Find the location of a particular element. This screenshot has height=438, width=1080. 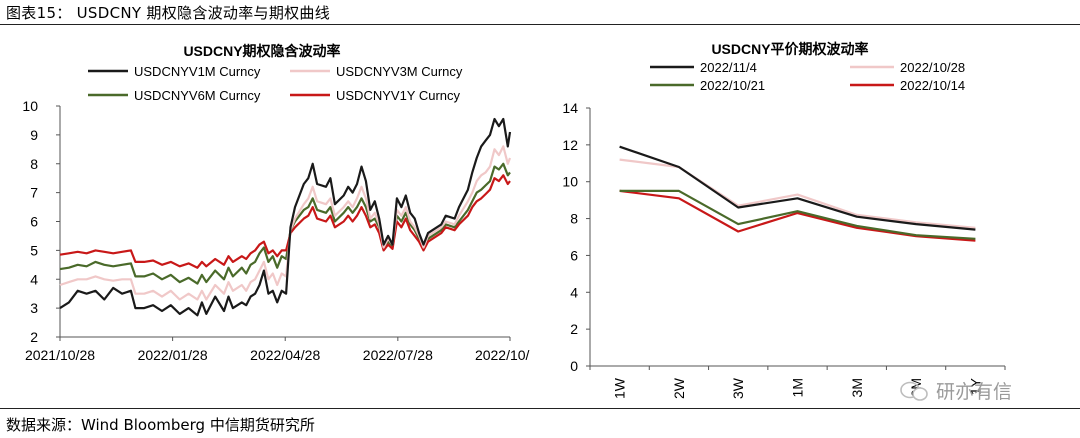

chart1-x-tick-label: 2022/07/28 is located at coordinates (398, 355).